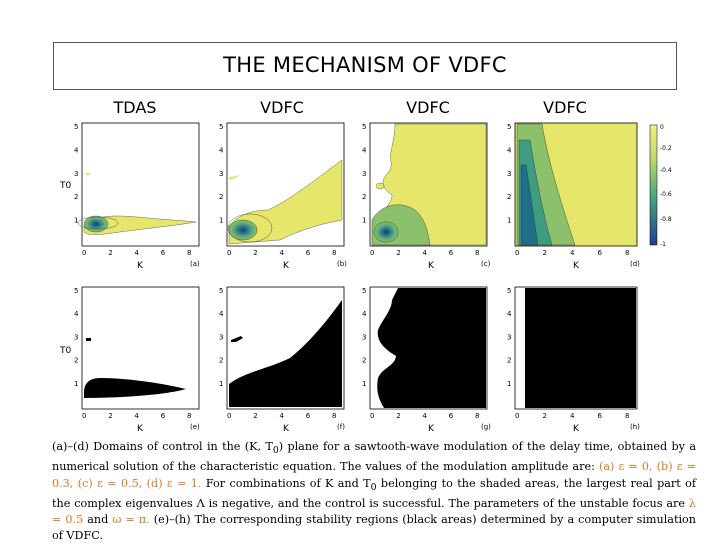 Image resolution: width=720 pixels, height=545 pixels. What do you see at coordinates (98, 520) in the screenshot?
I see `caption-part-7: and` at bounding box center [98, 520].